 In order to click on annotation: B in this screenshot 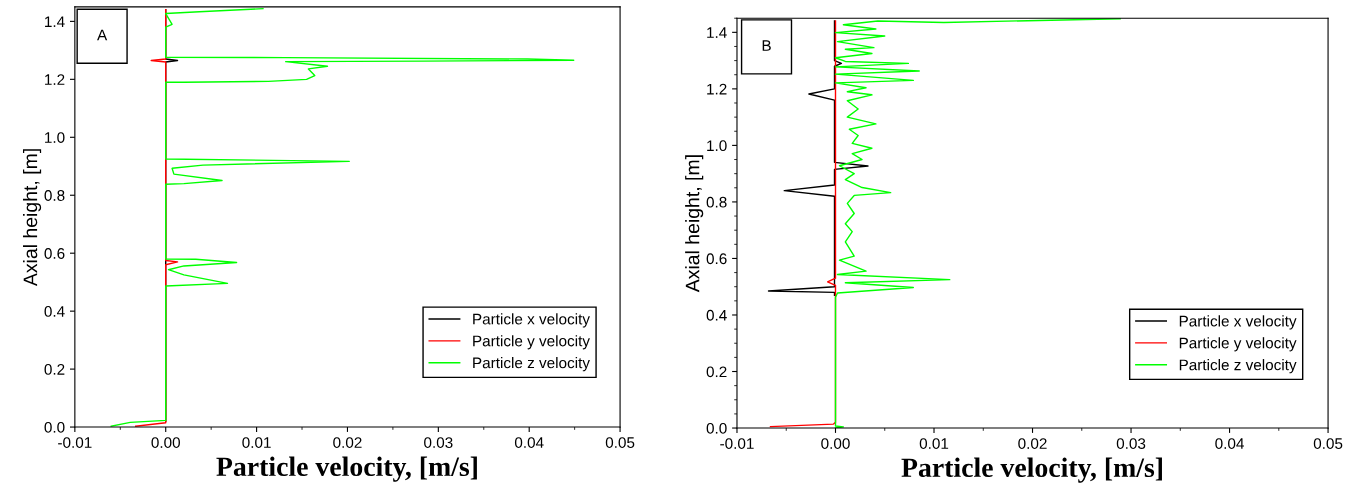, I will do `click(766, 45)`.